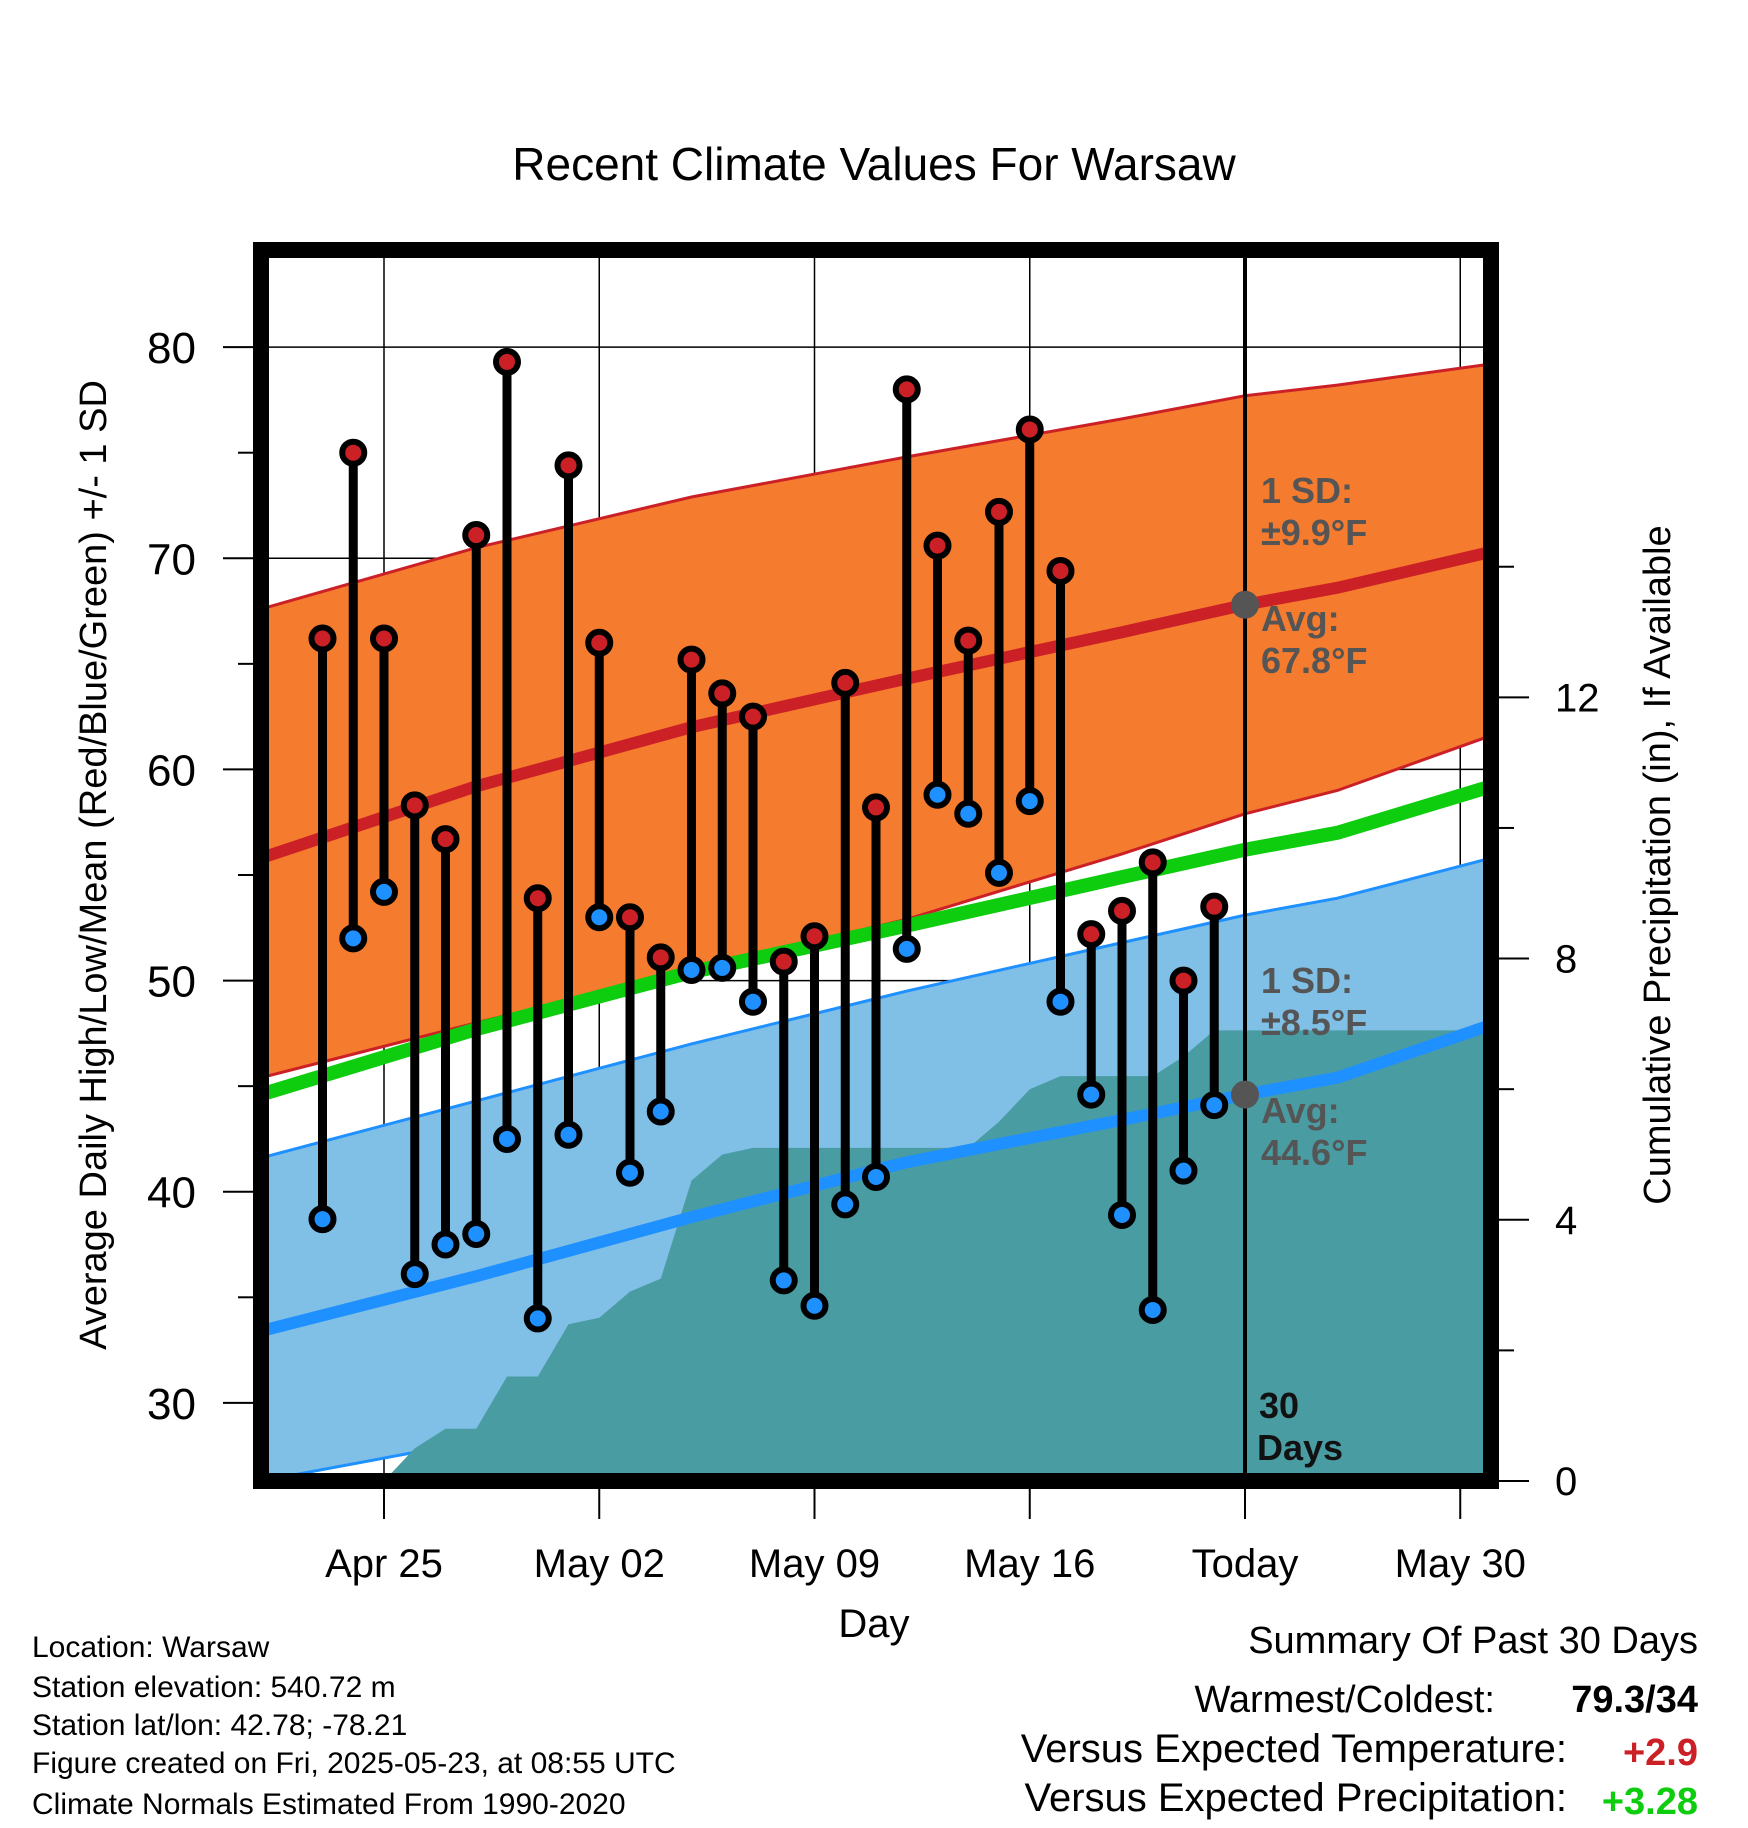  Describe the element at coordinates (1566, 1482) in the screenshot. I see `y2-tick-label: 0` at that location.